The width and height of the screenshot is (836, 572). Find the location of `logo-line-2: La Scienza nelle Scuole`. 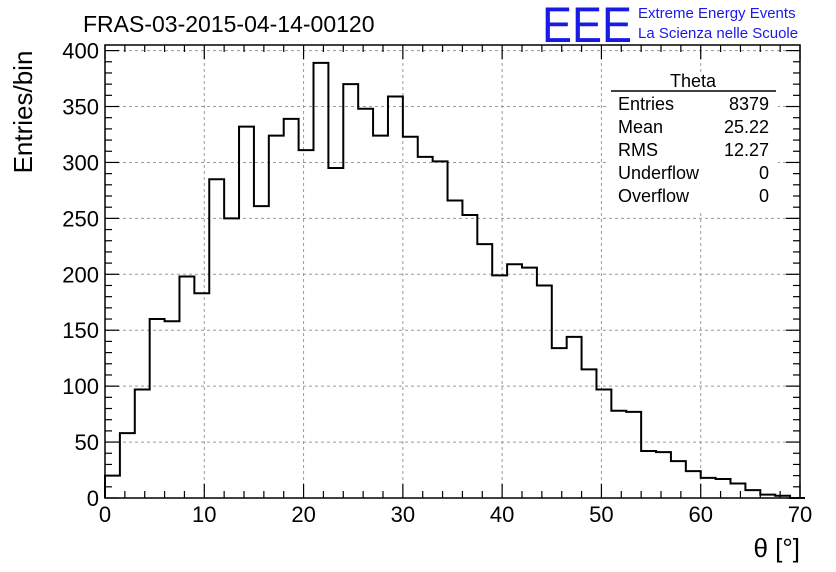

logo-line-2: La Scienza nelle Scuole is located at coordinates (718, 33).